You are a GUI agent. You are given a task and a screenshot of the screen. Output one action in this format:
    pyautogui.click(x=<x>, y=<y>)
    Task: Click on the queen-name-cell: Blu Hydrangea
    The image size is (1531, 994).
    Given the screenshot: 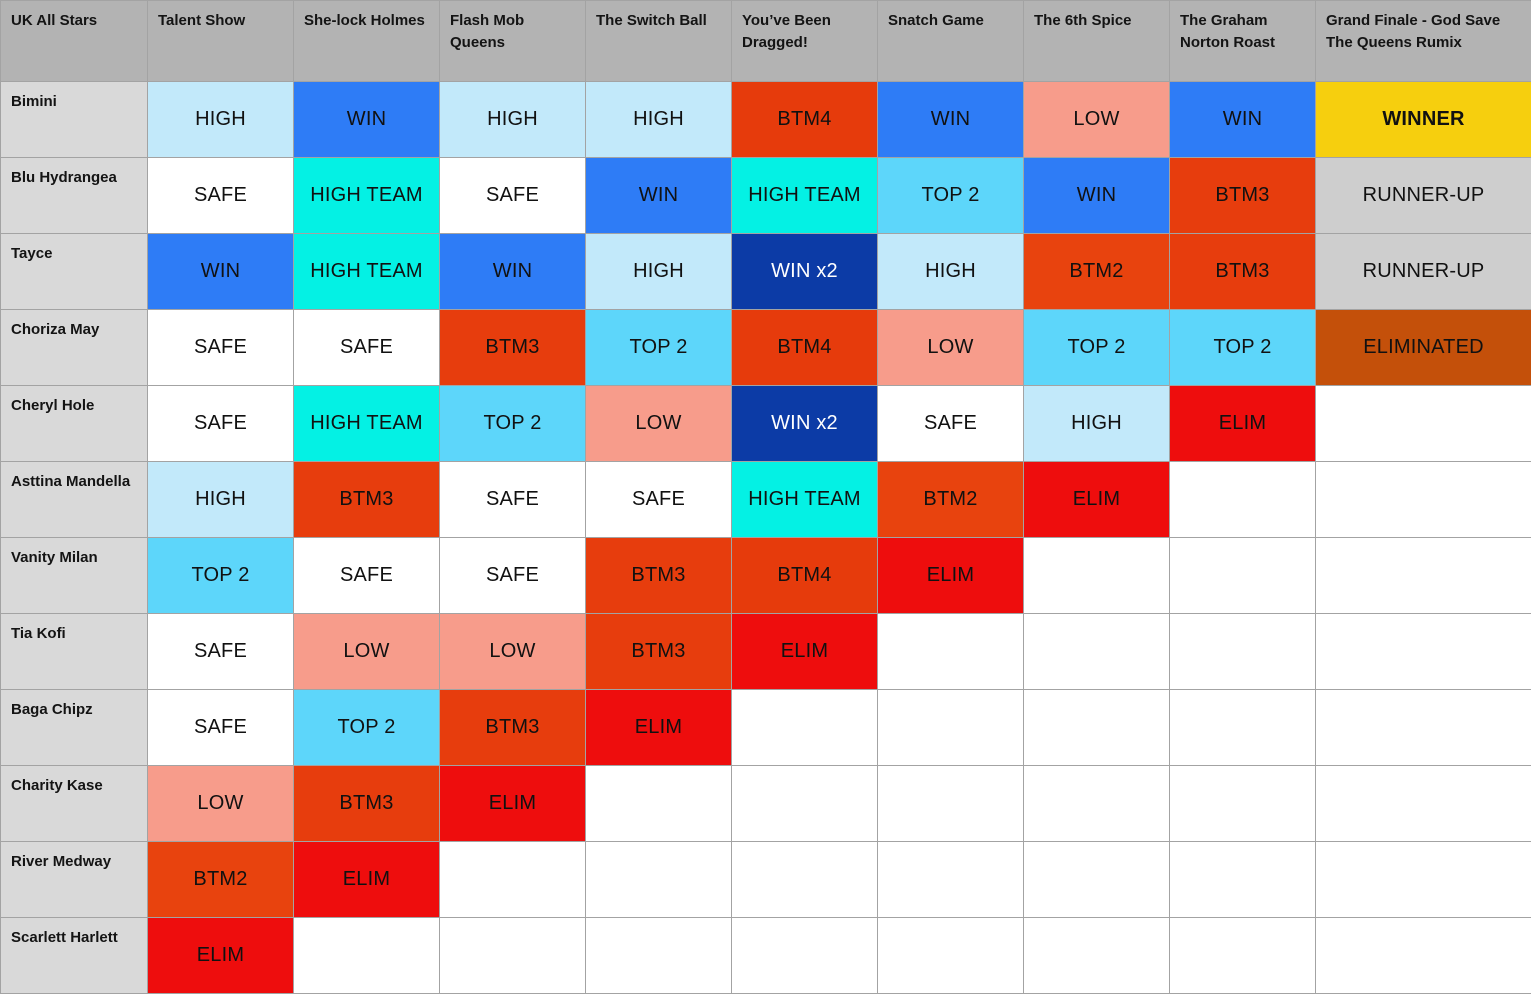 What is the action you would take?
    pyautogui.click(x=74, y=195)
    